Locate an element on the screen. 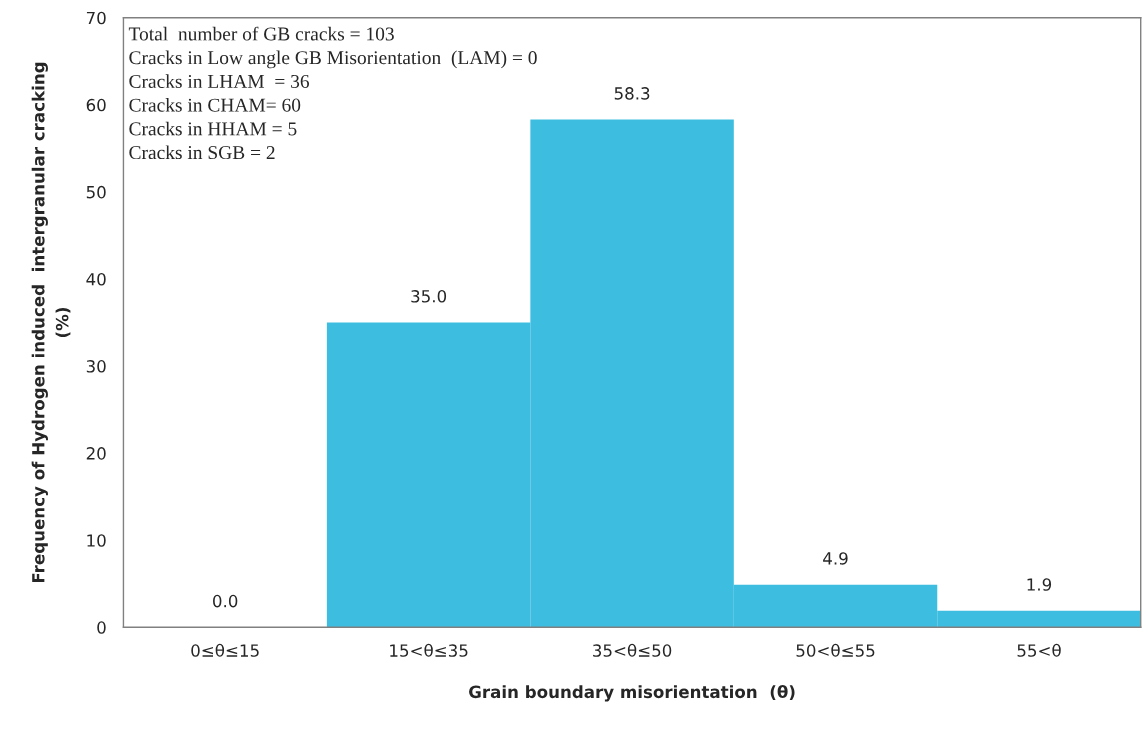 The height and width of the screenshot is (738, 1143). y-tick-label: 20 is located at coordinates (96, 453).